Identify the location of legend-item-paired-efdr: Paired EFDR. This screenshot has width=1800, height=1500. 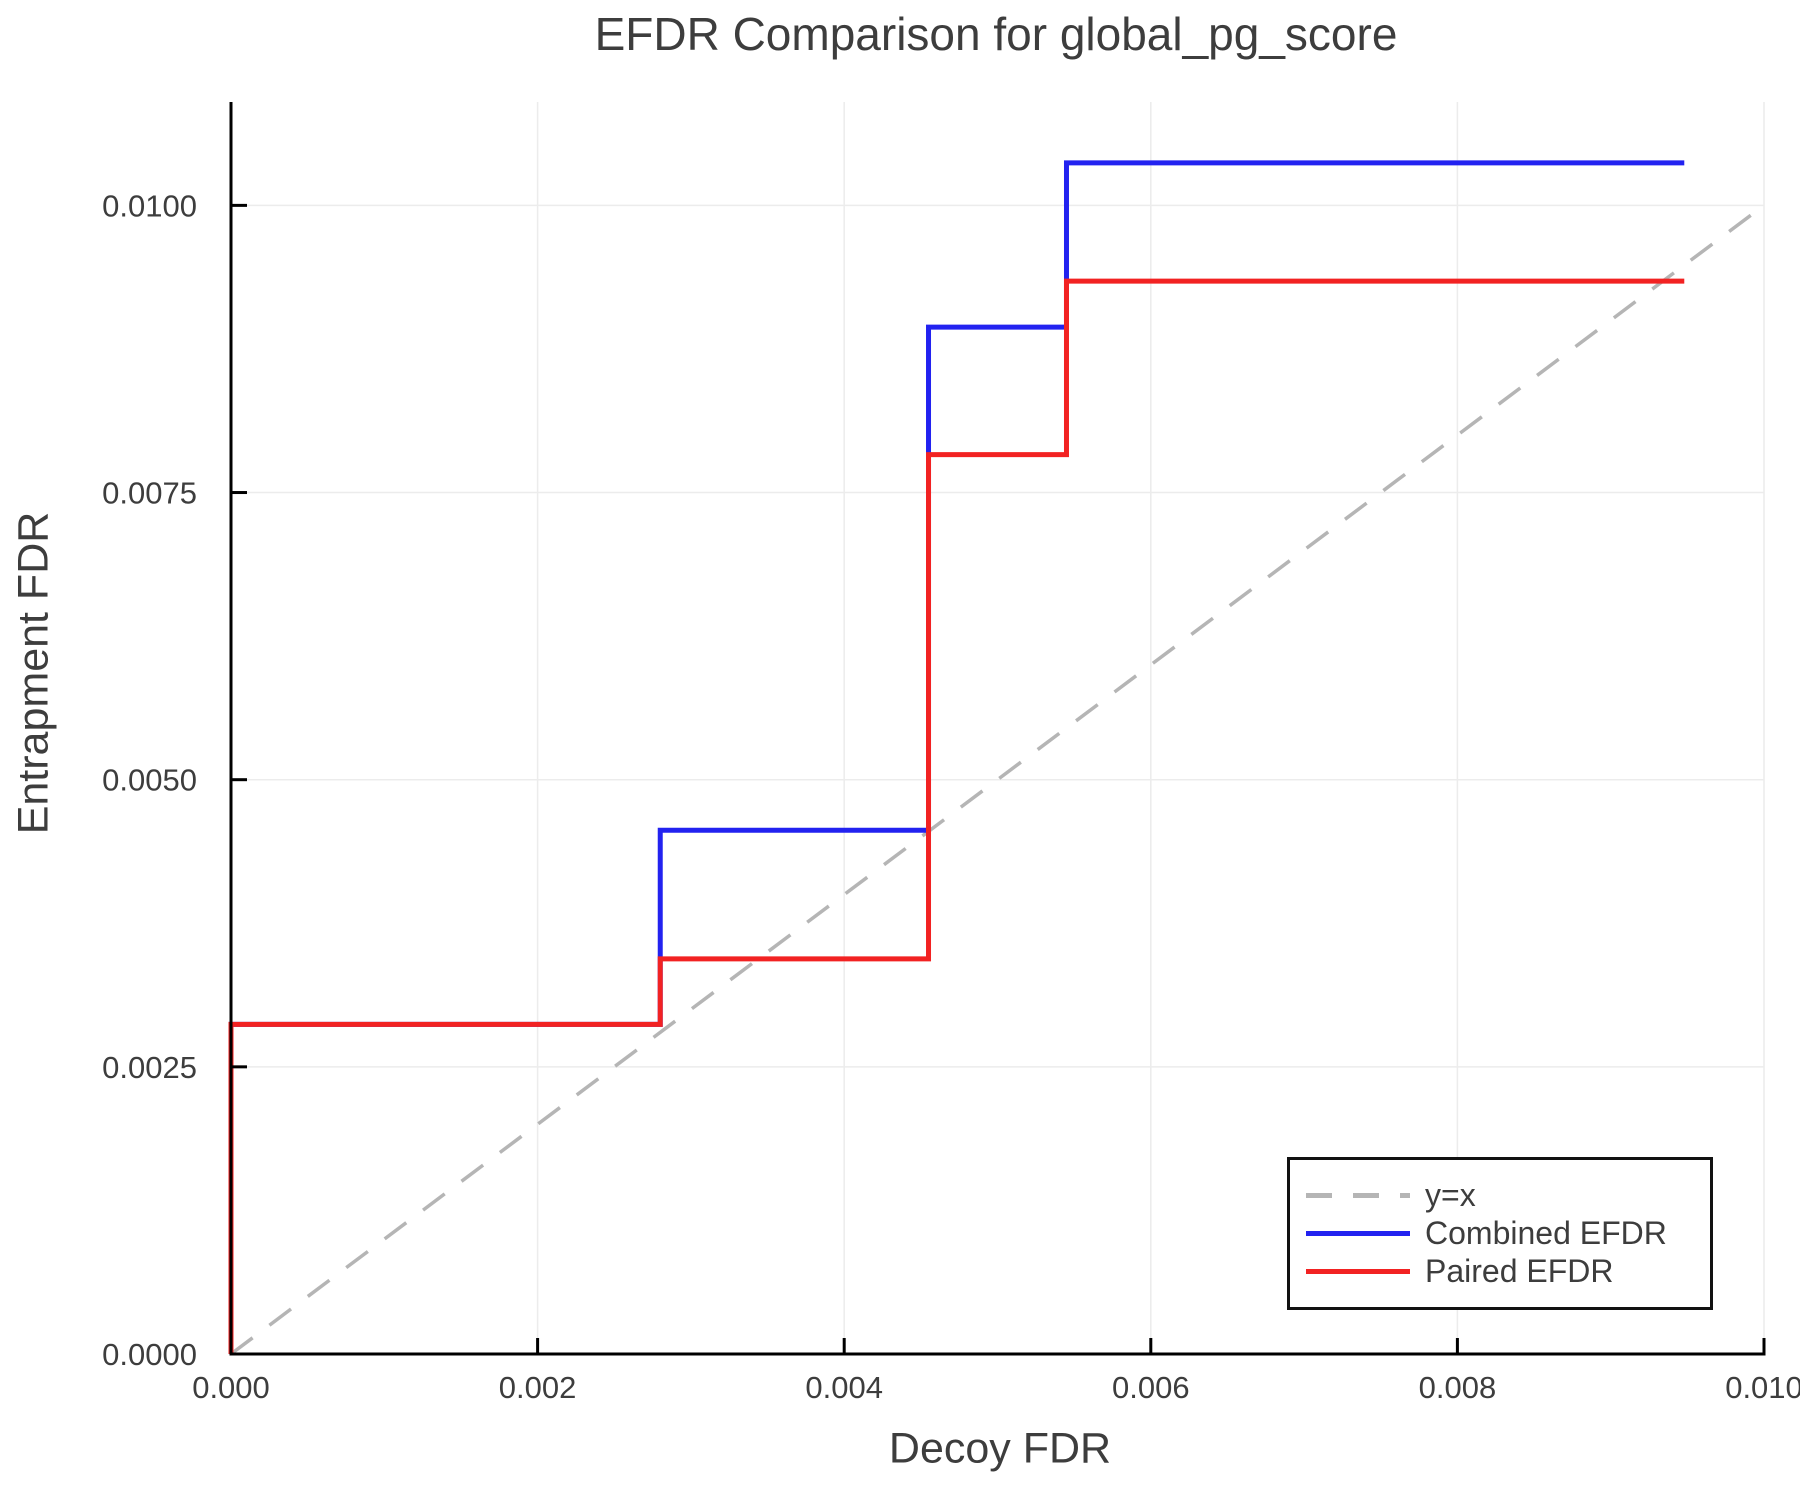
(1508, 1271).